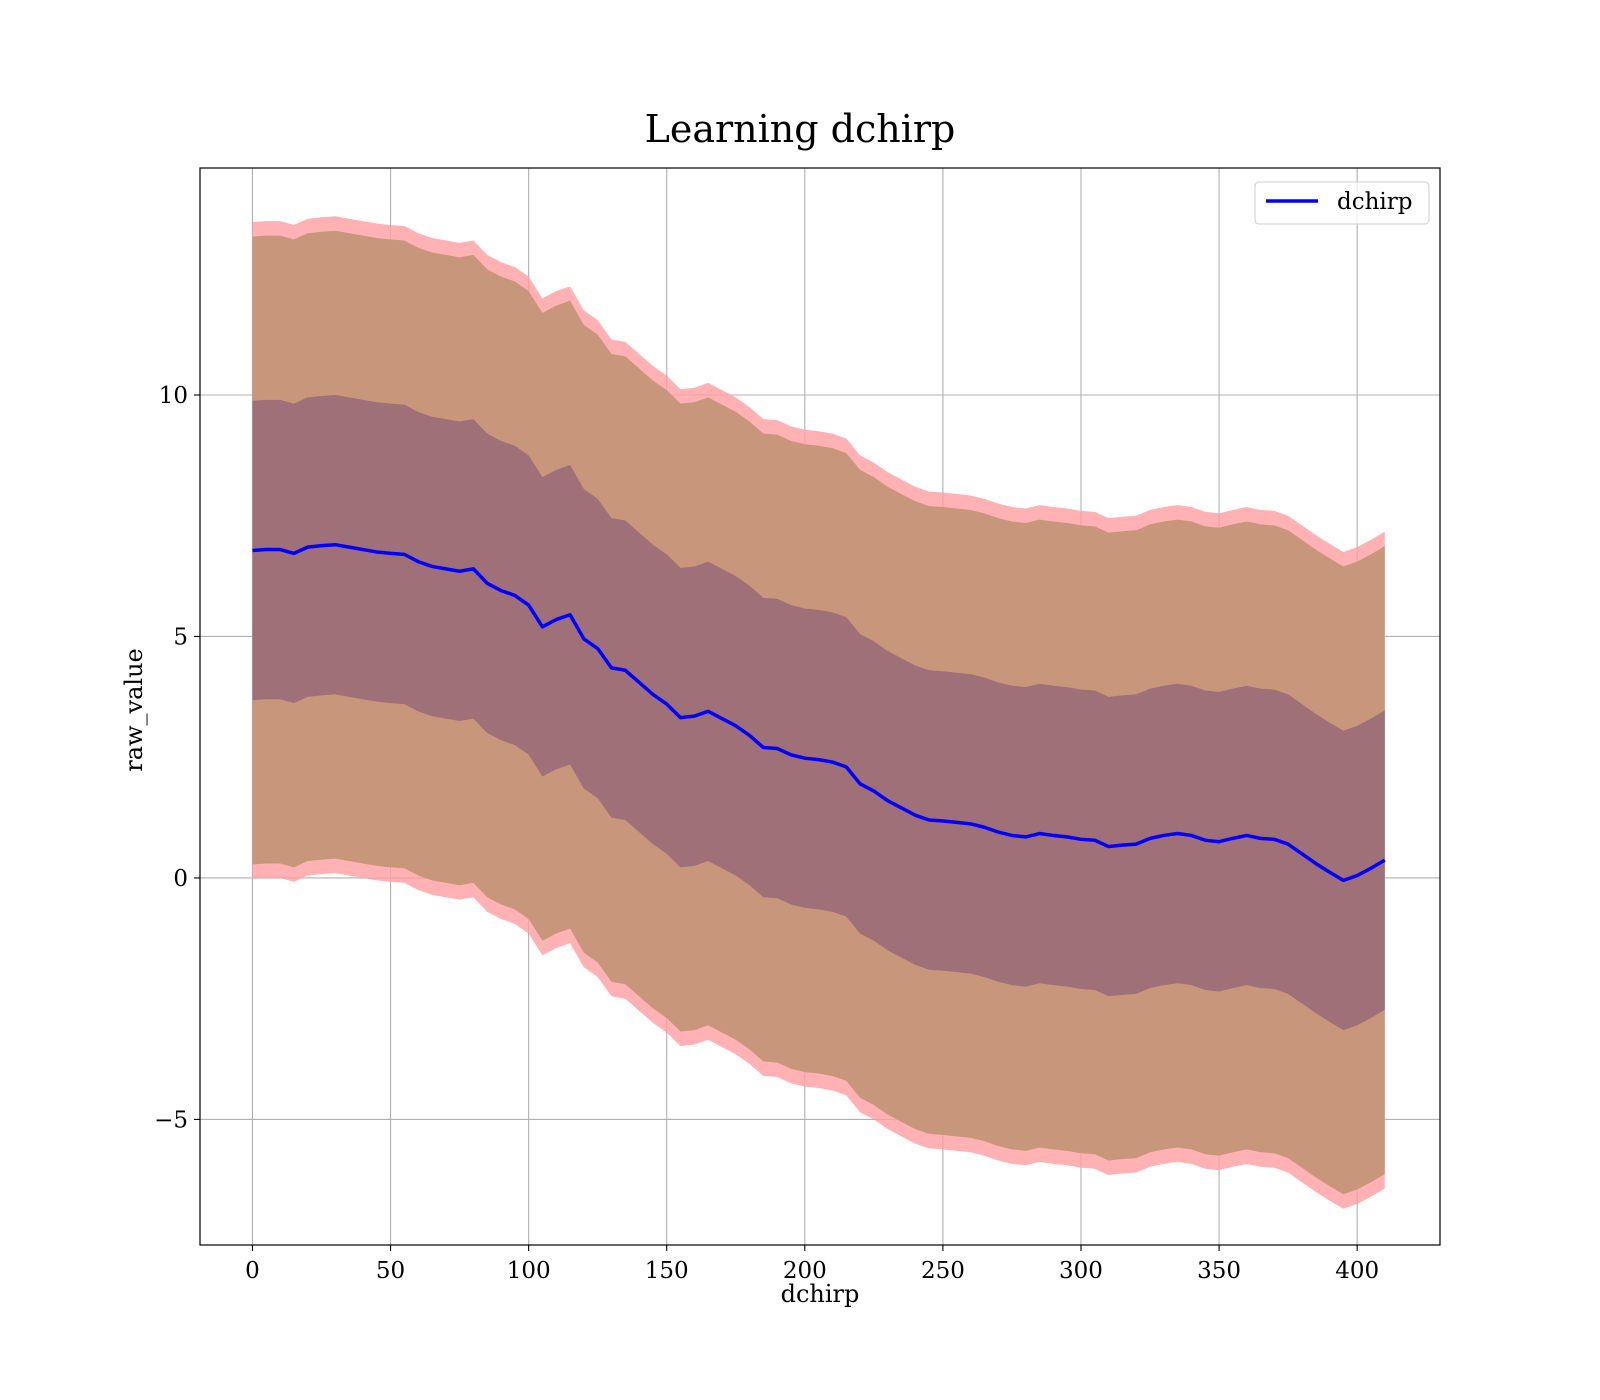 The height and width of the screenshot is (1400, 1600). Describe the element at coordinates (1375, 202) in the screenshot. I see `legend-entry-dchirp: dchirp` at that location.